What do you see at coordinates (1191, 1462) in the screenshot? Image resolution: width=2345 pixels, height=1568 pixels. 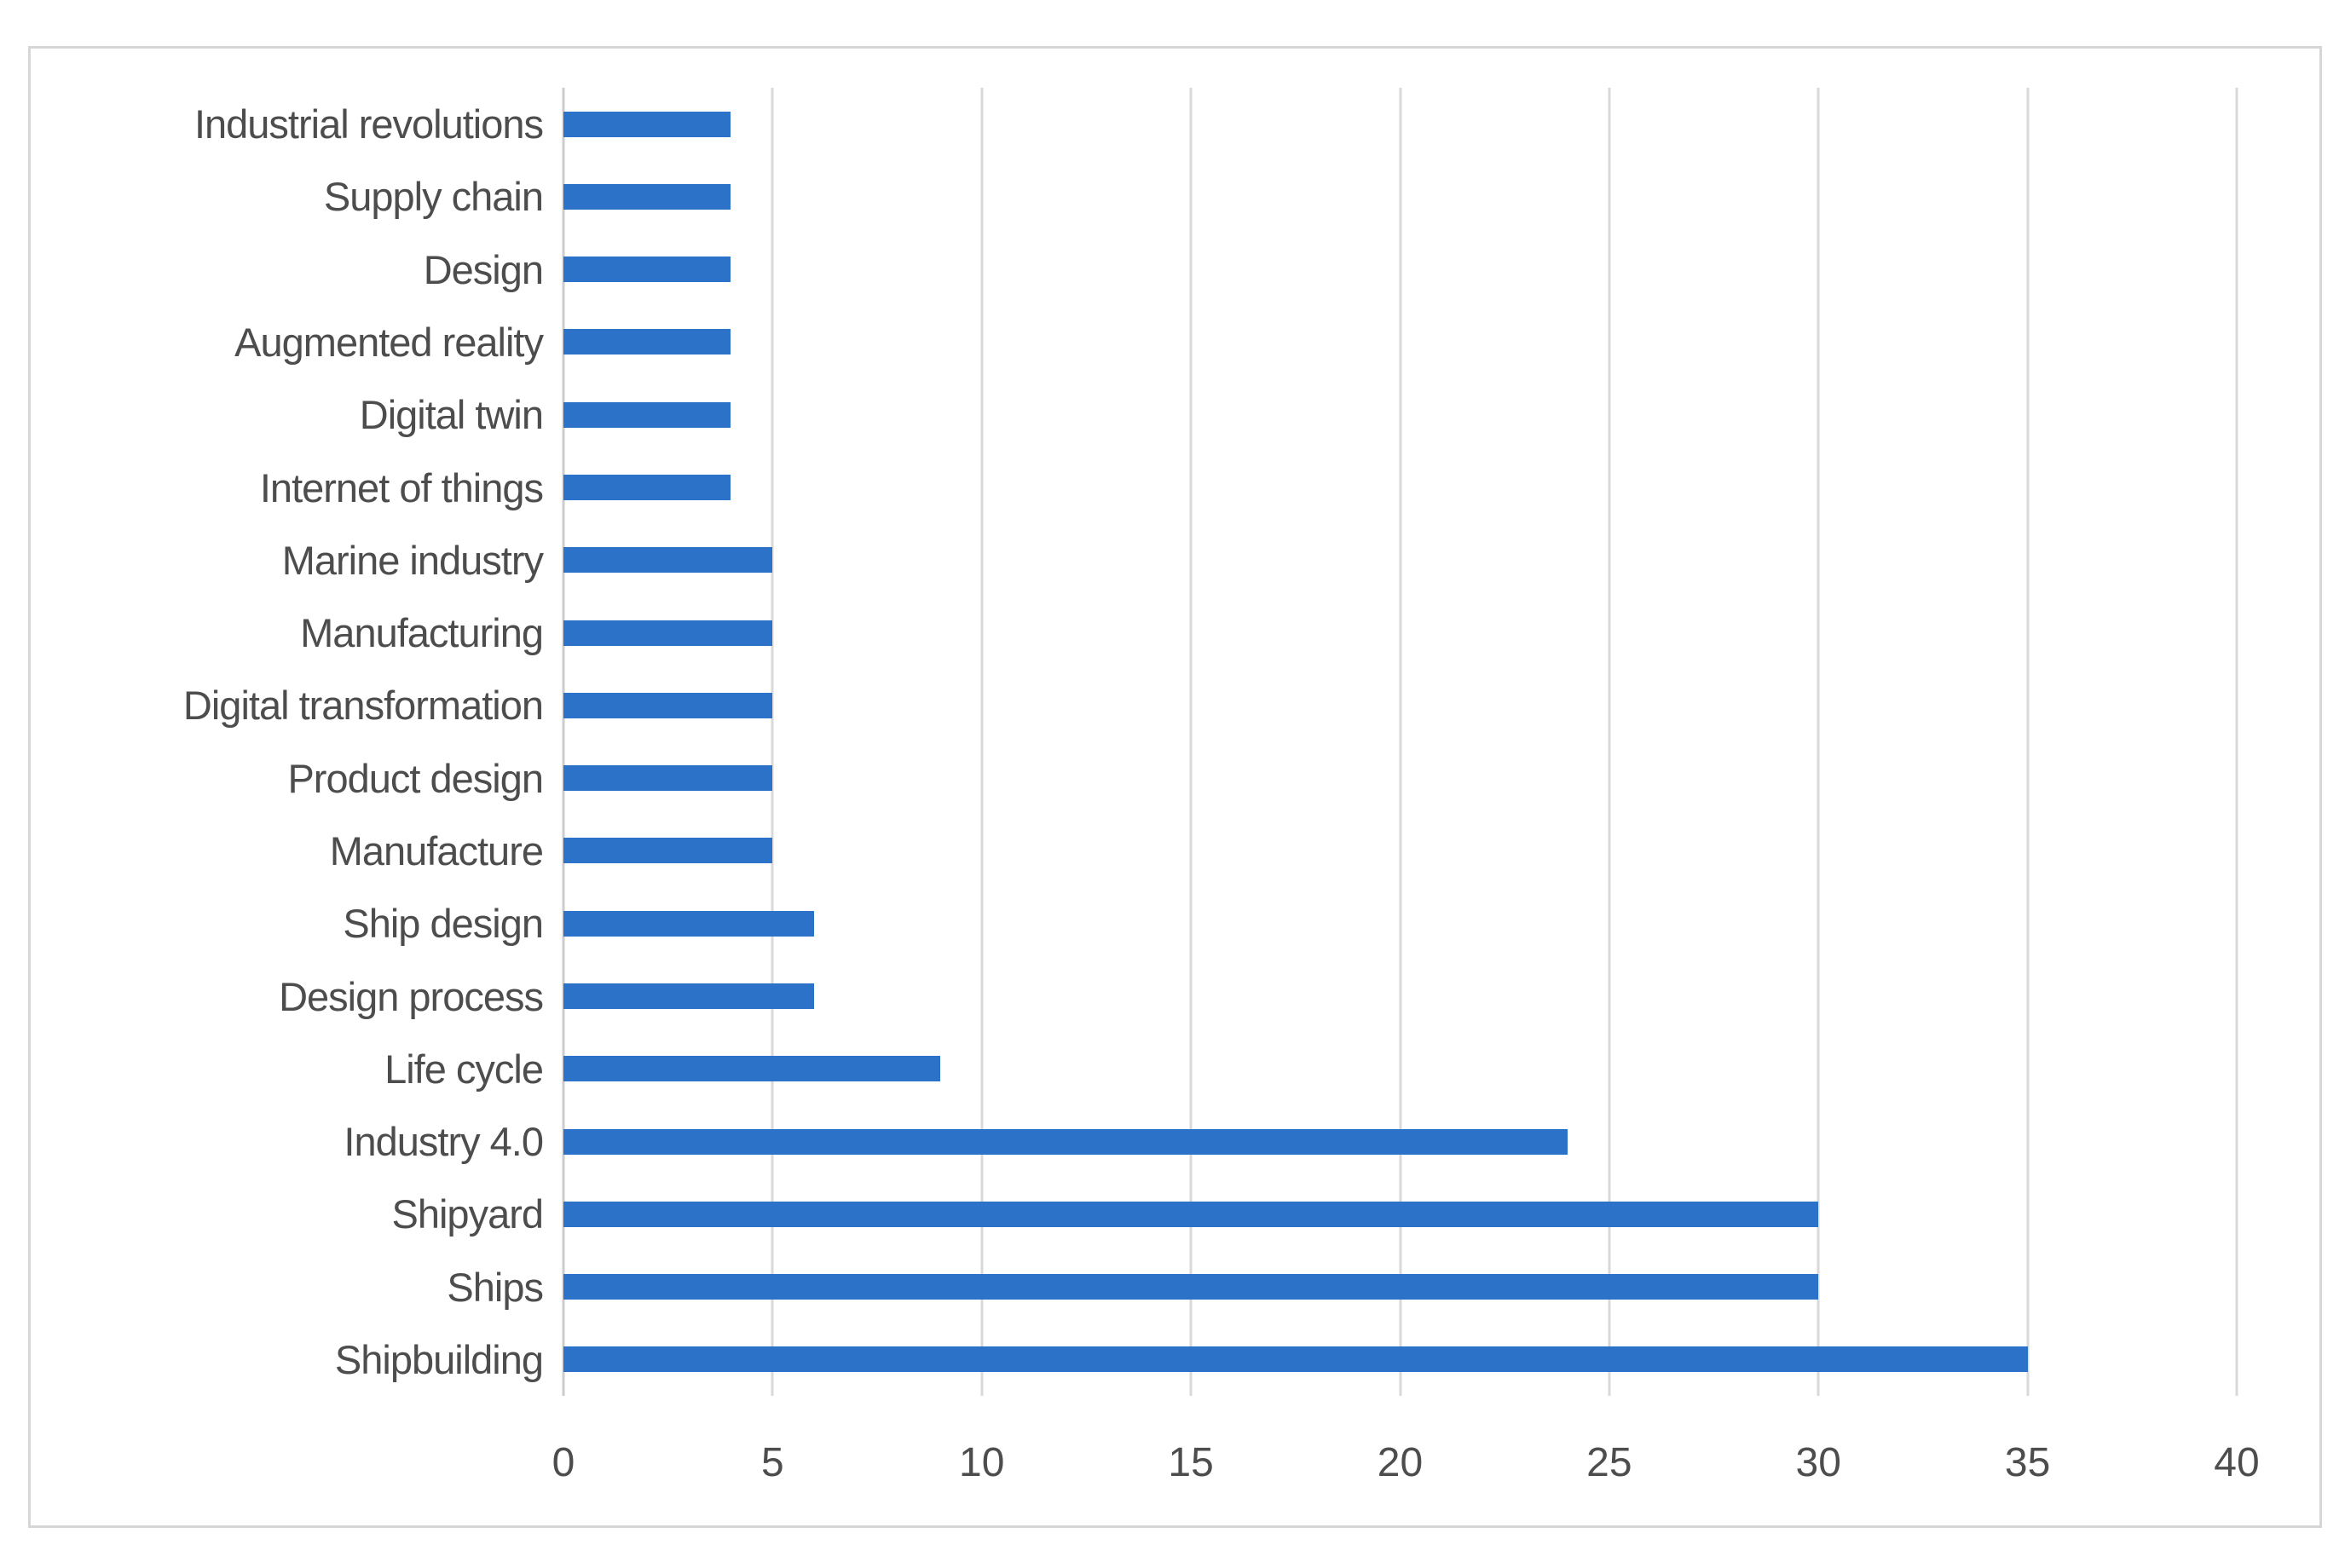 I see `x-tick-label: 15` at bounding box center [1191, 1462].